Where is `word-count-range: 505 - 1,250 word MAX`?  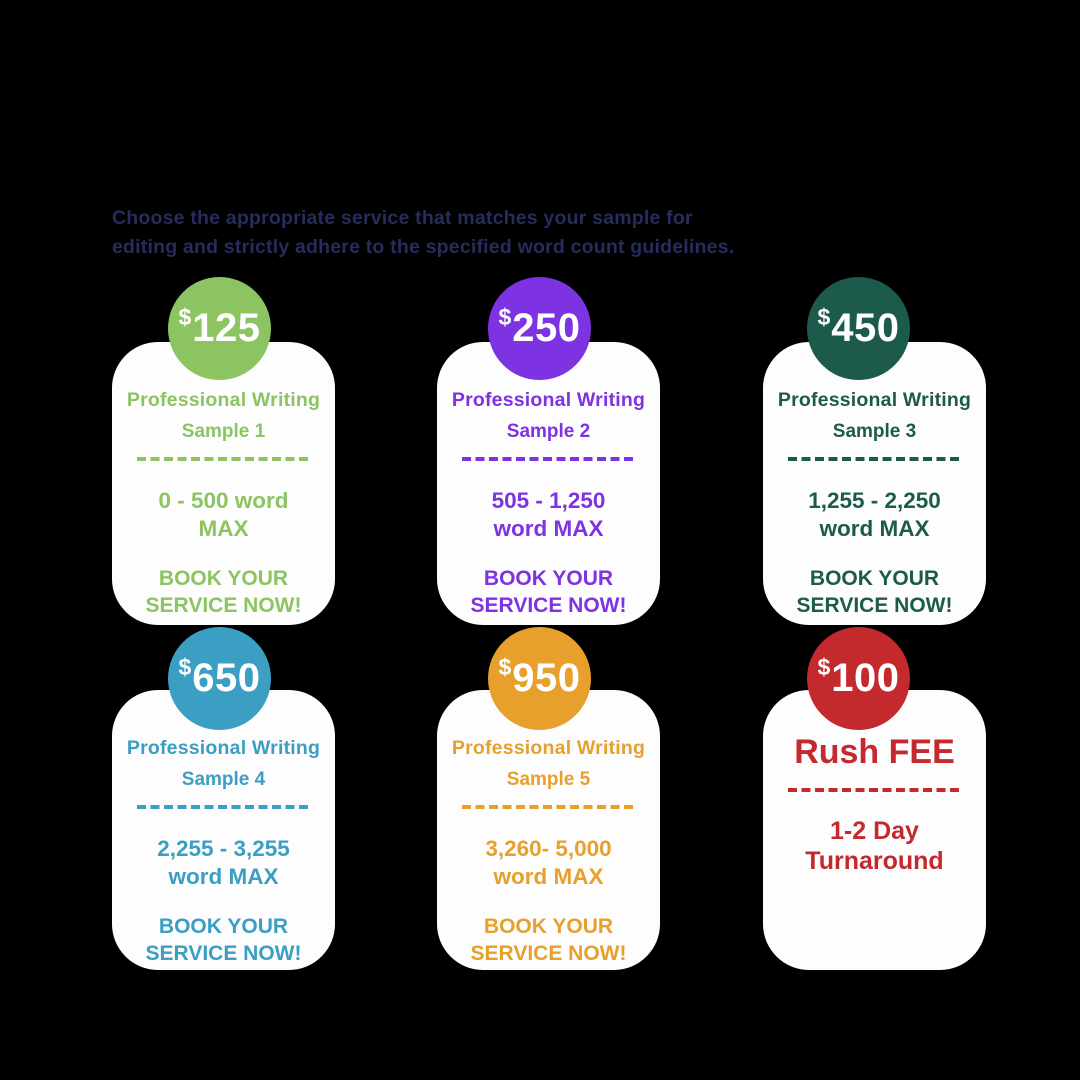 word-count-range: 505 - 1,250 word MAX is located at coordinates (549, 515).